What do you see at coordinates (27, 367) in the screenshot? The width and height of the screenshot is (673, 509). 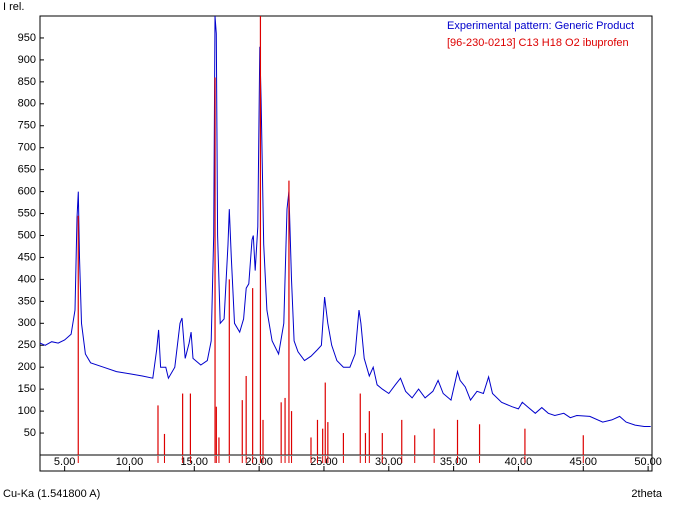 I see `y-tick-label: 200` at bounding box center [27, 367].